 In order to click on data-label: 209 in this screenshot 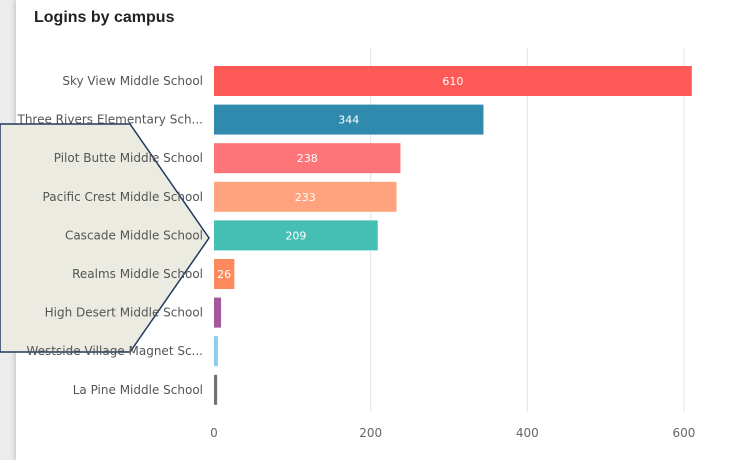, I will do `click(295, 235)`.